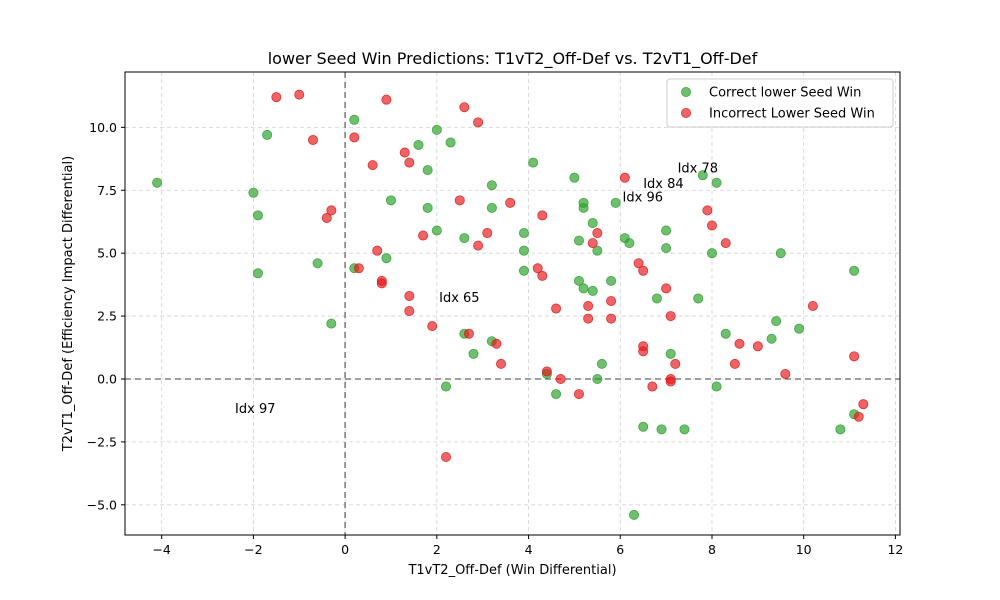 This screenshot has width=1000, height=600. Describe the element at coordinates (102, 441) in the screenshot. I see `y-tick-label: −2.5` at that location.